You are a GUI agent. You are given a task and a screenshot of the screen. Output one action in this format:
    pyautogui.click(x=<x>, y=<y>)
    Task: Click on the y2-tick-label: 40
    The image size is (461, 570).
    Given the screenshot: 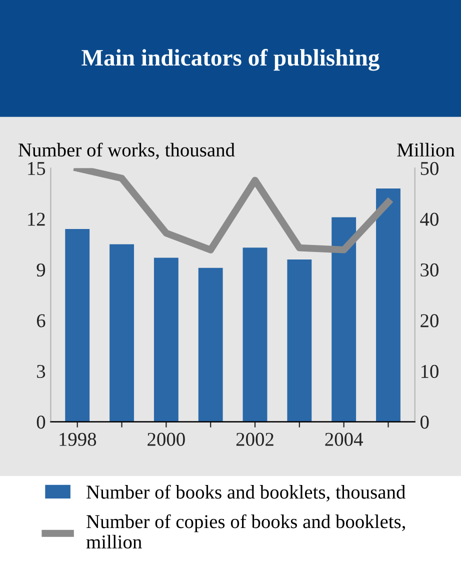 What is the action you would take?
    pyautogui.click(x=429, y=219)
    